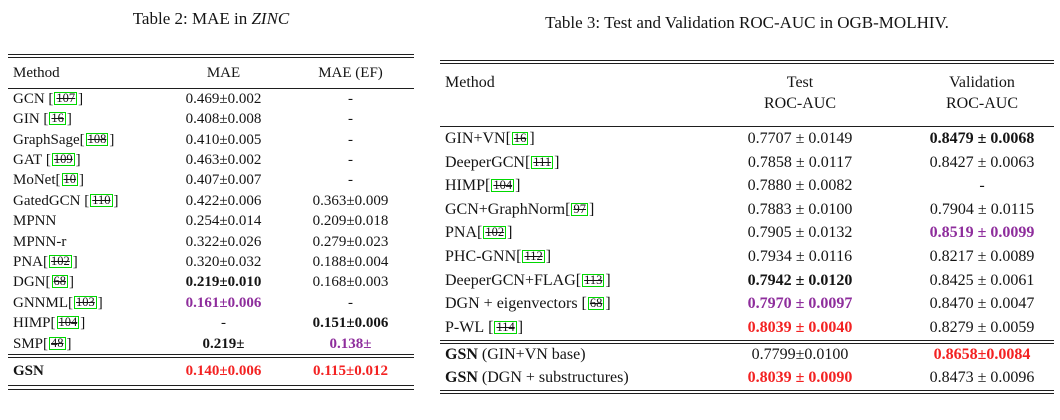  I want to click on table2-header-row: Method MAE MAE (EF), so click(211, 73).